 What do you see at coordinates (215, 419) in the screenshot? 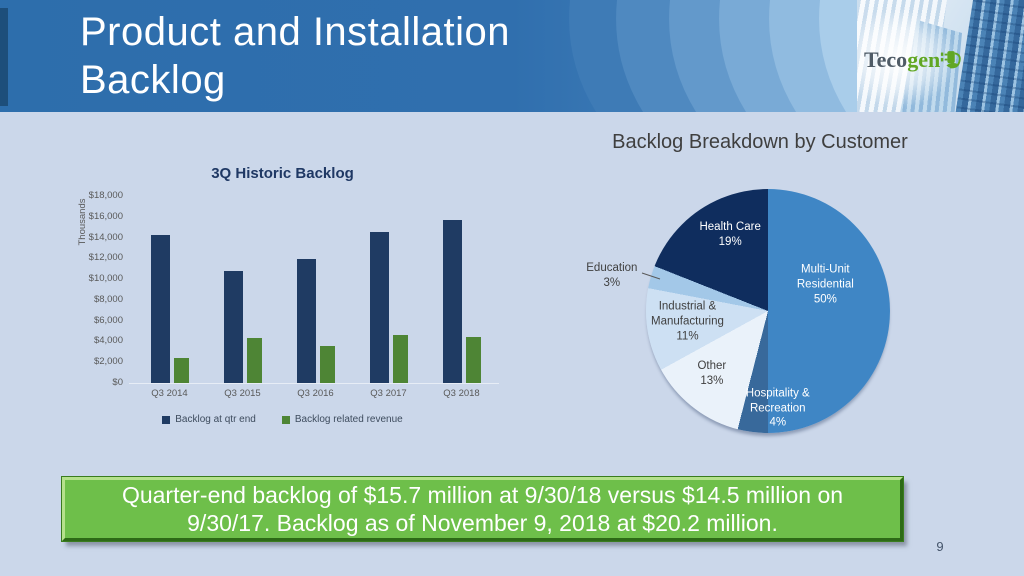
I see `legend-label: Backlog at qtr end` at bounding box center [215, 419].